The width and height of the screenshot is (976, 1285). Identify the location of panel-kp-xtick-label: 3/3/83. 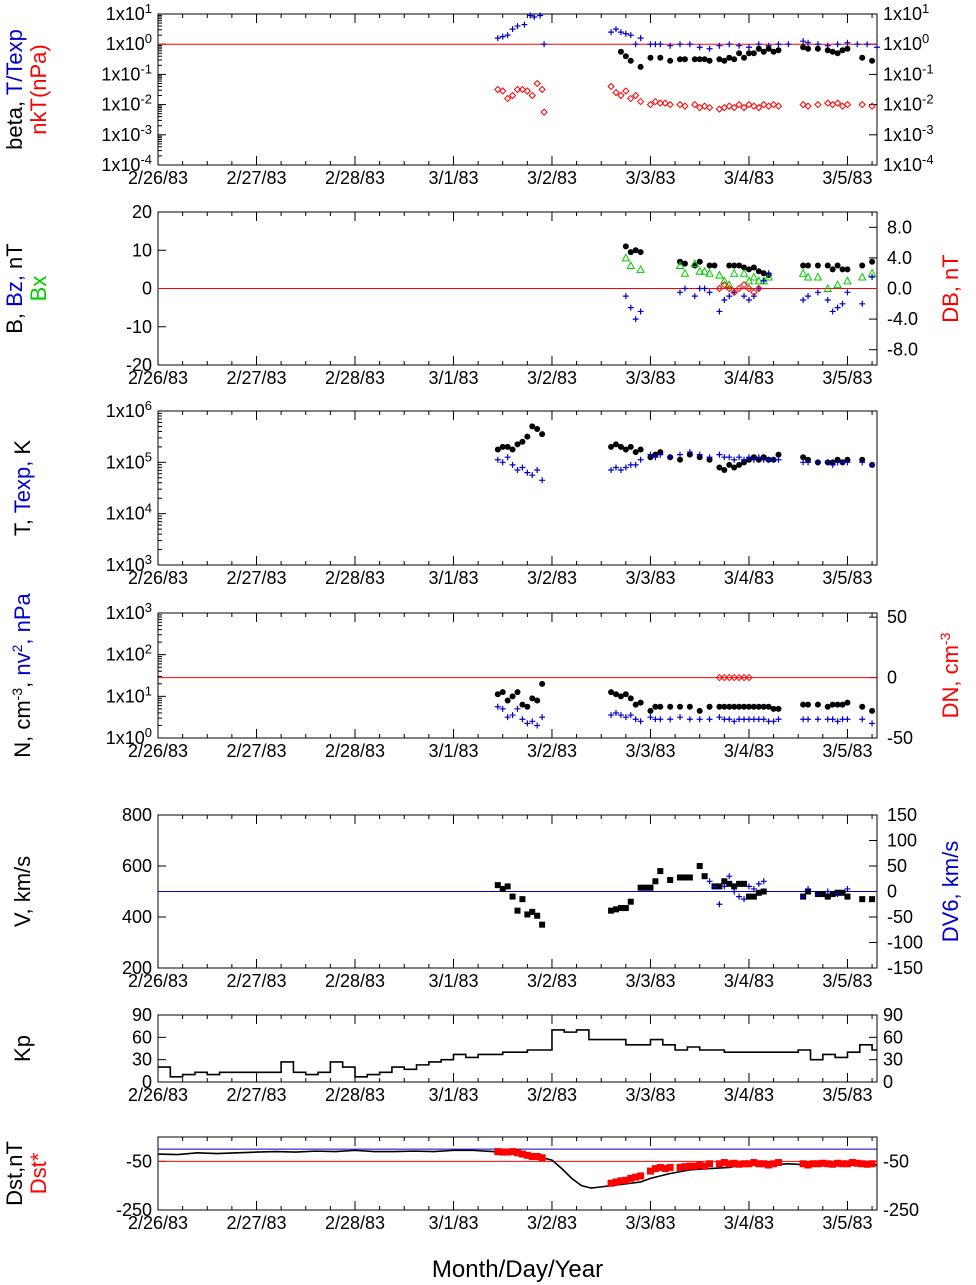
(650, 1095).